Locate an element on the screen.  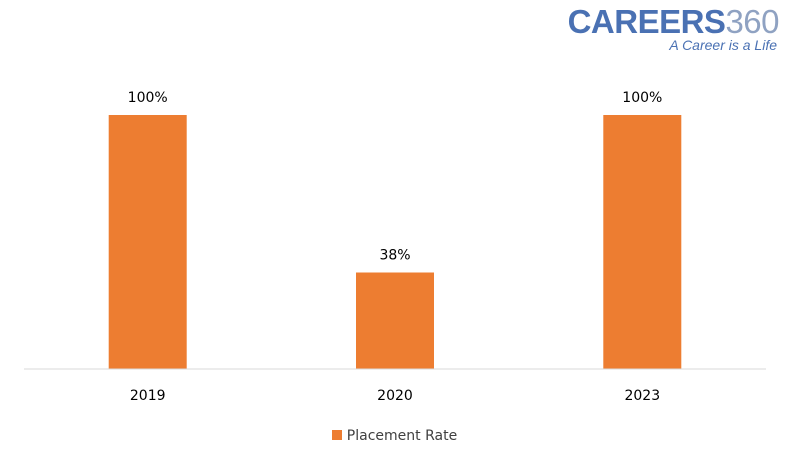
x-tick-label-2019: 2019 is located at coordinates (148, 396).